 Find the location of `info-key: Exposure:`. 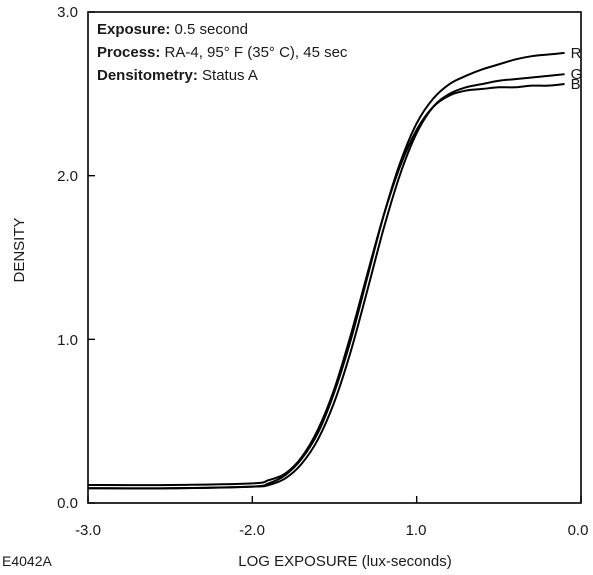

info-key: Exposure: is located at coordinates (133, 29).